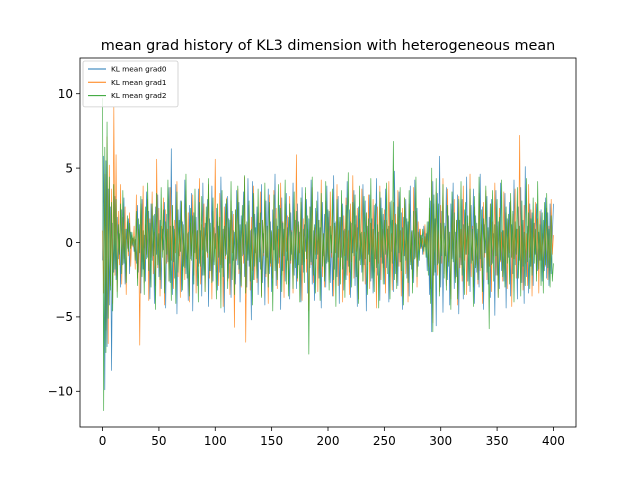 This screenshot has width=640, height=480. I want to click on x-tick-label-3: 150, so click(271, 441).